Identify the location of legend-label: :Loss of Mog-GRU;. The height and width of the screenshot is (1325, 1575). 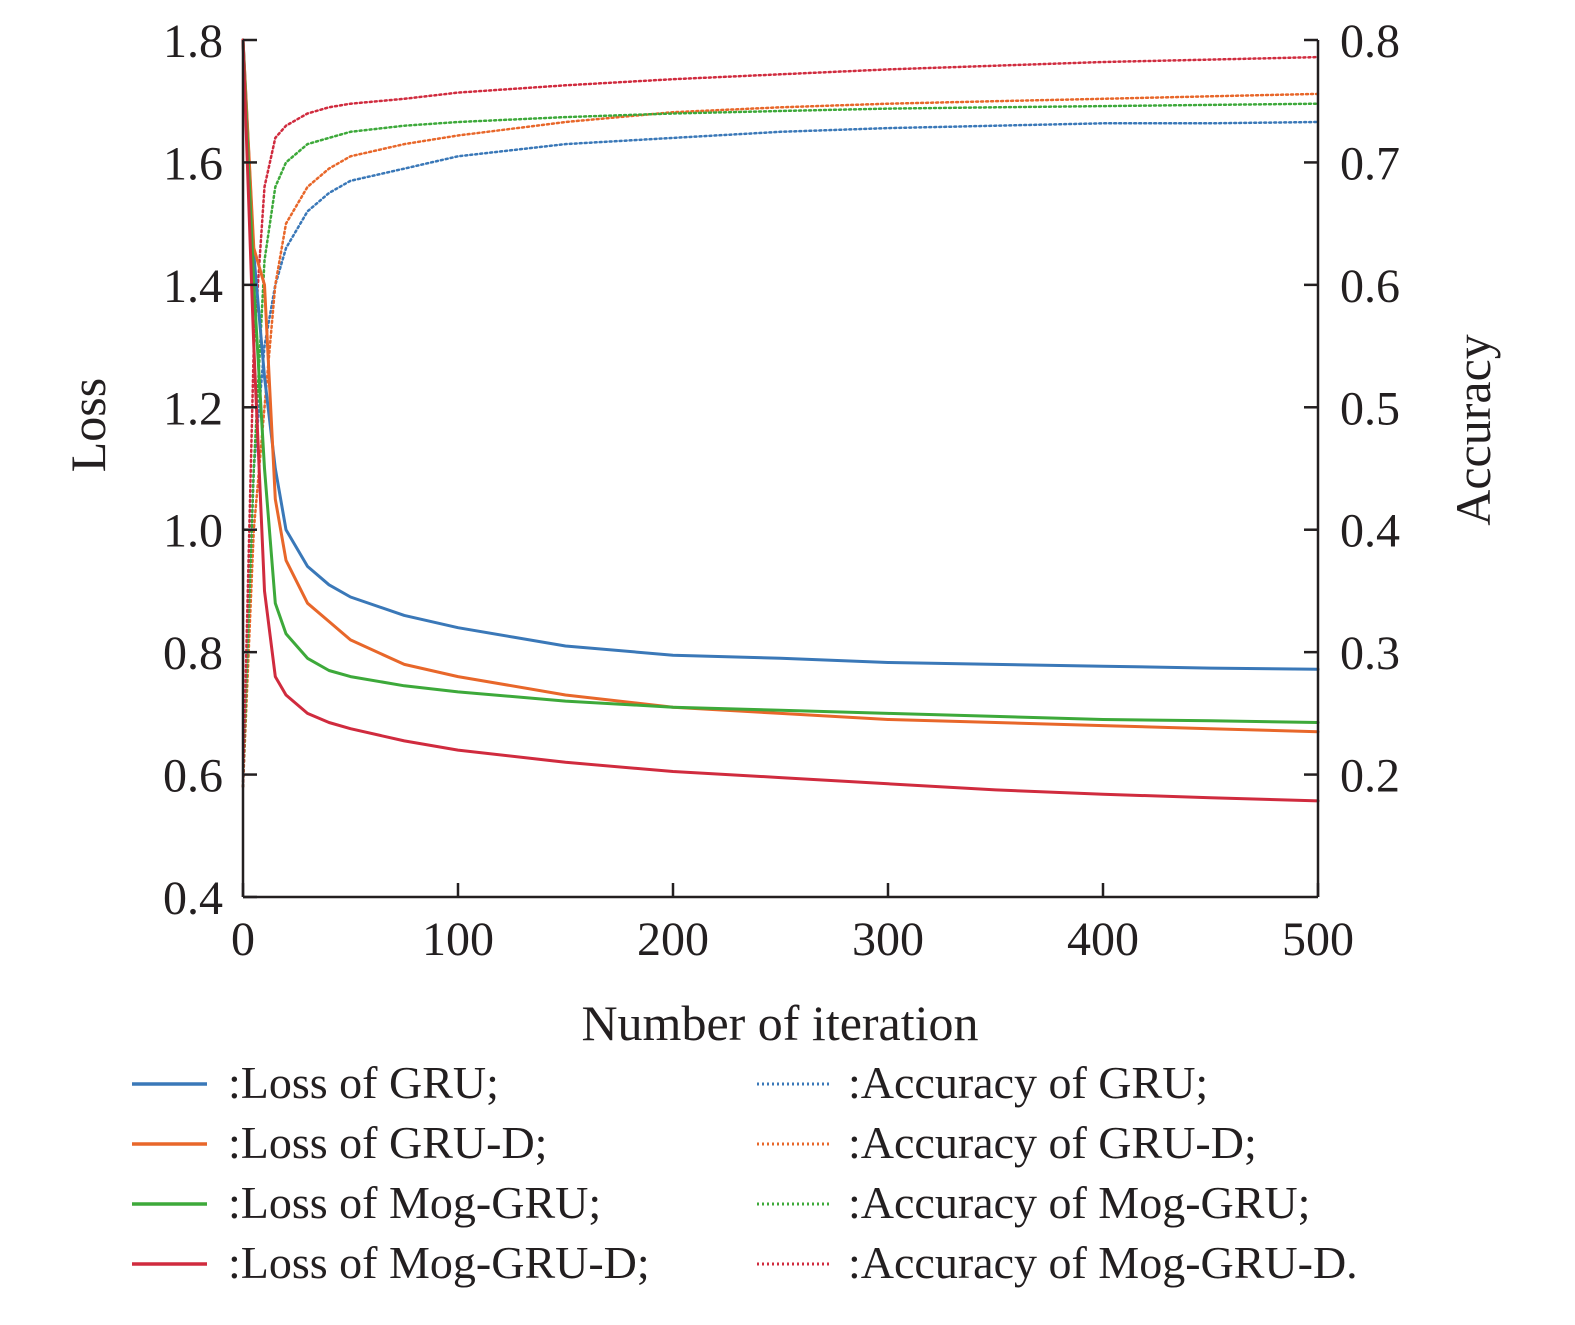
(414, 1202).